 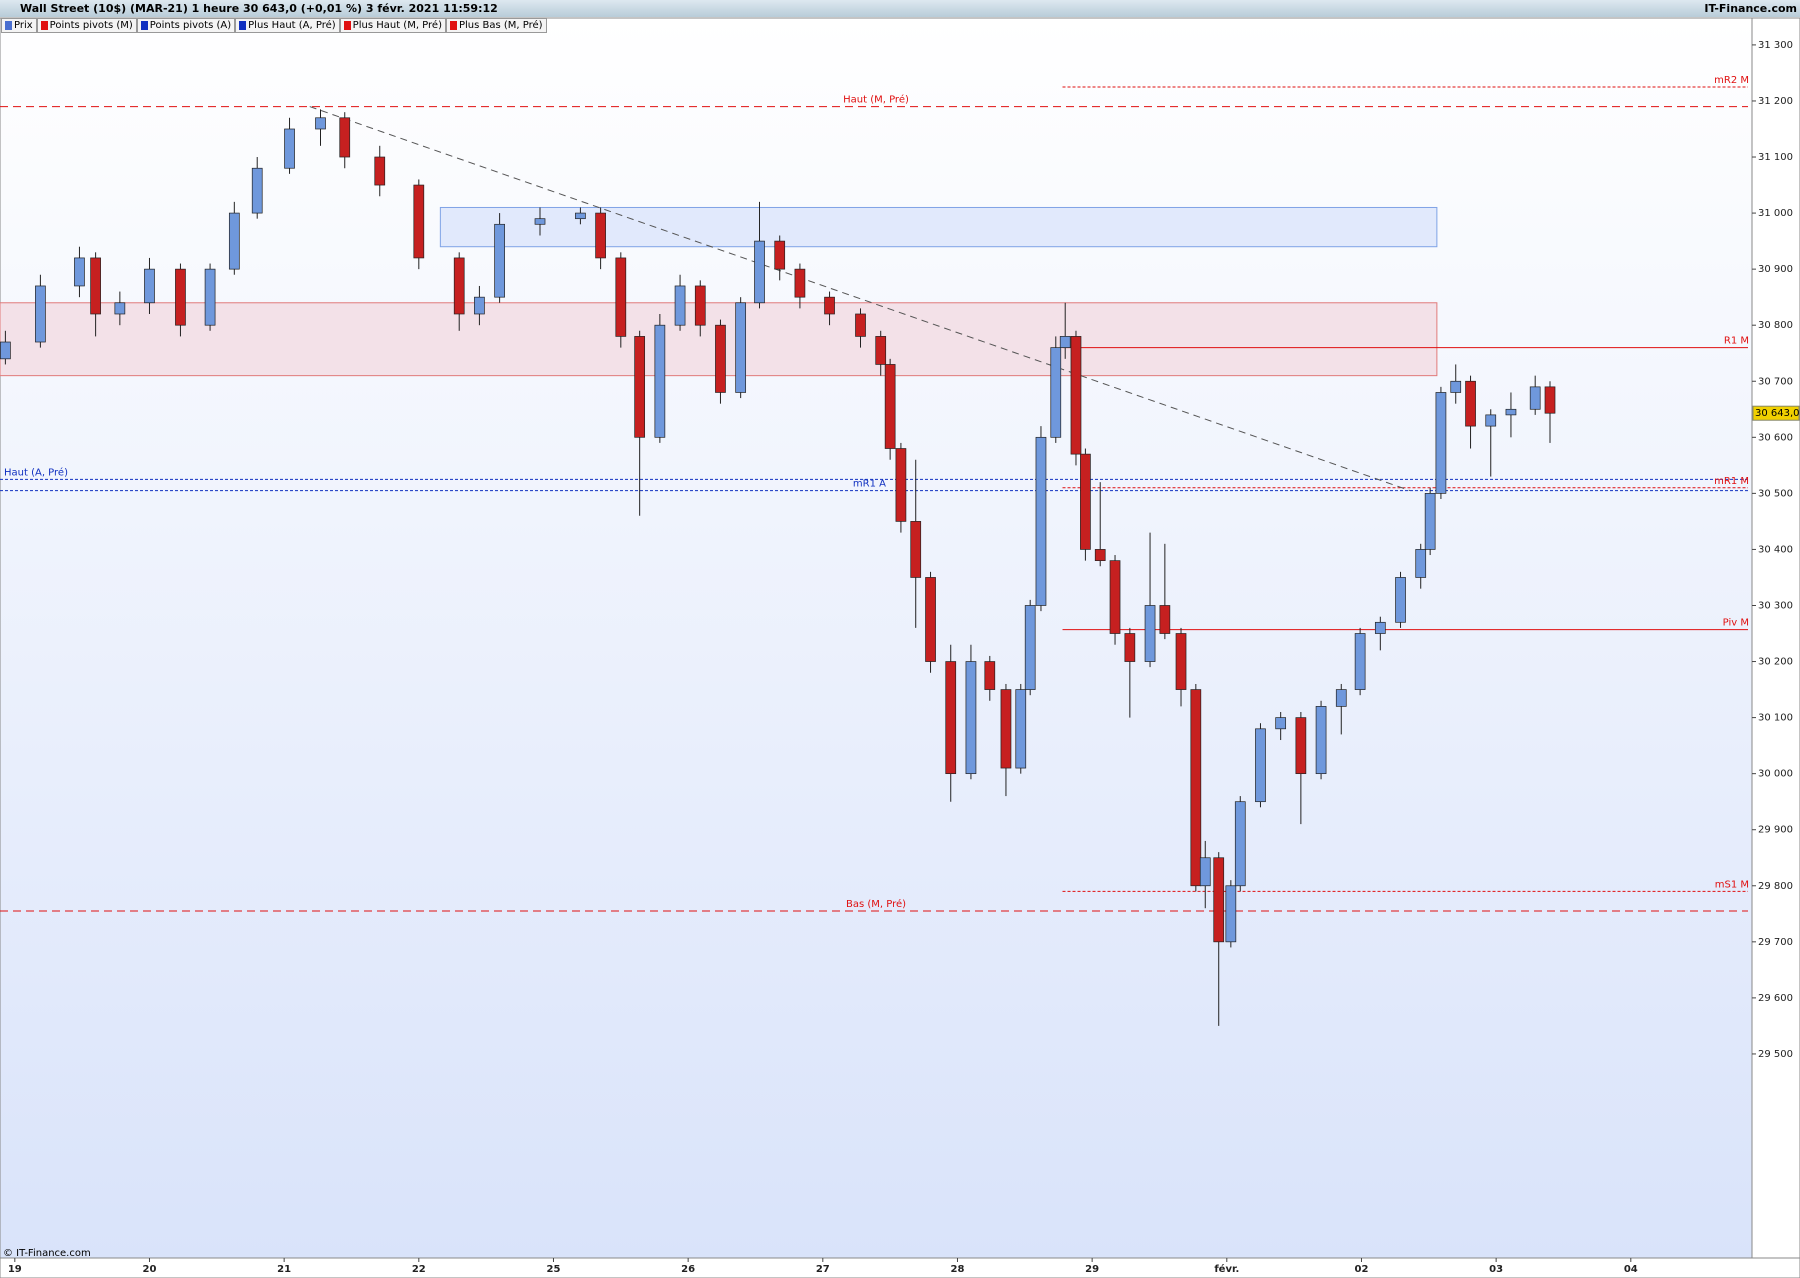 I want to click on footer: © IT-Finance.com, so click(x=47, y=1253).